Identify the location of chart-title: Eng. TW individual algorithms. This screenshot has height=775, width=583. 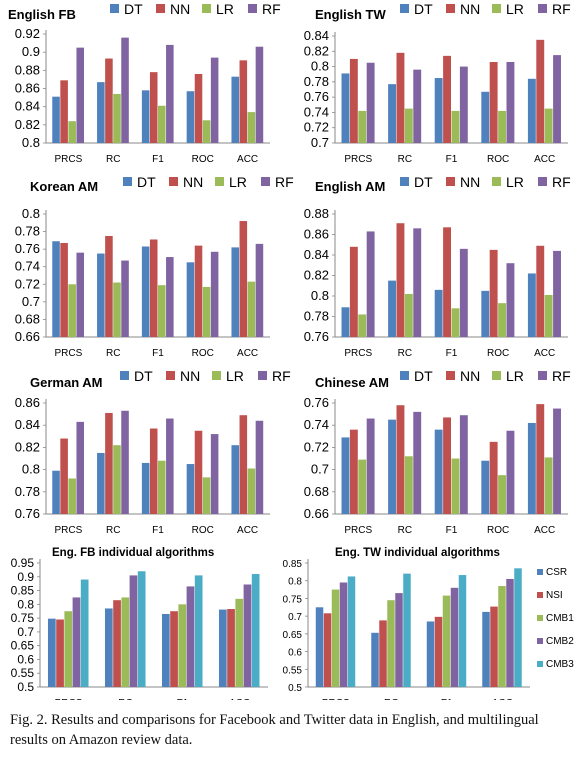
(417, 553).